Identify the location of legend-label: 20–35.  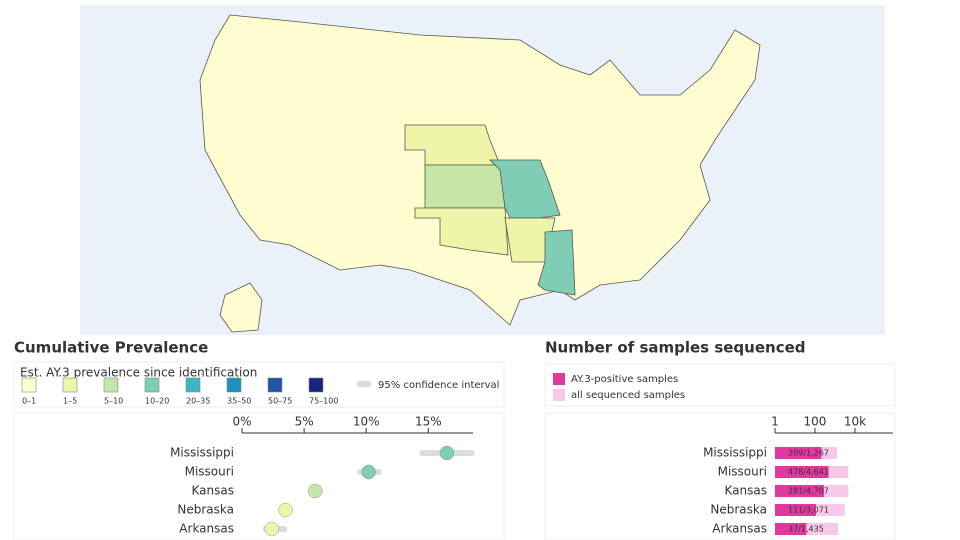
(198, 401).